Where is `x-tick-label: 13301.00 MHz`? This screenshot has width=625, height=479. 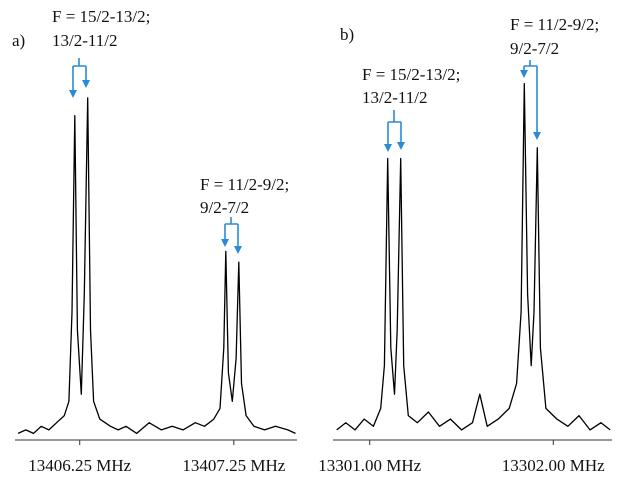
x-tick-label: 13301.00 MHz is located at coordinates (369, 465).